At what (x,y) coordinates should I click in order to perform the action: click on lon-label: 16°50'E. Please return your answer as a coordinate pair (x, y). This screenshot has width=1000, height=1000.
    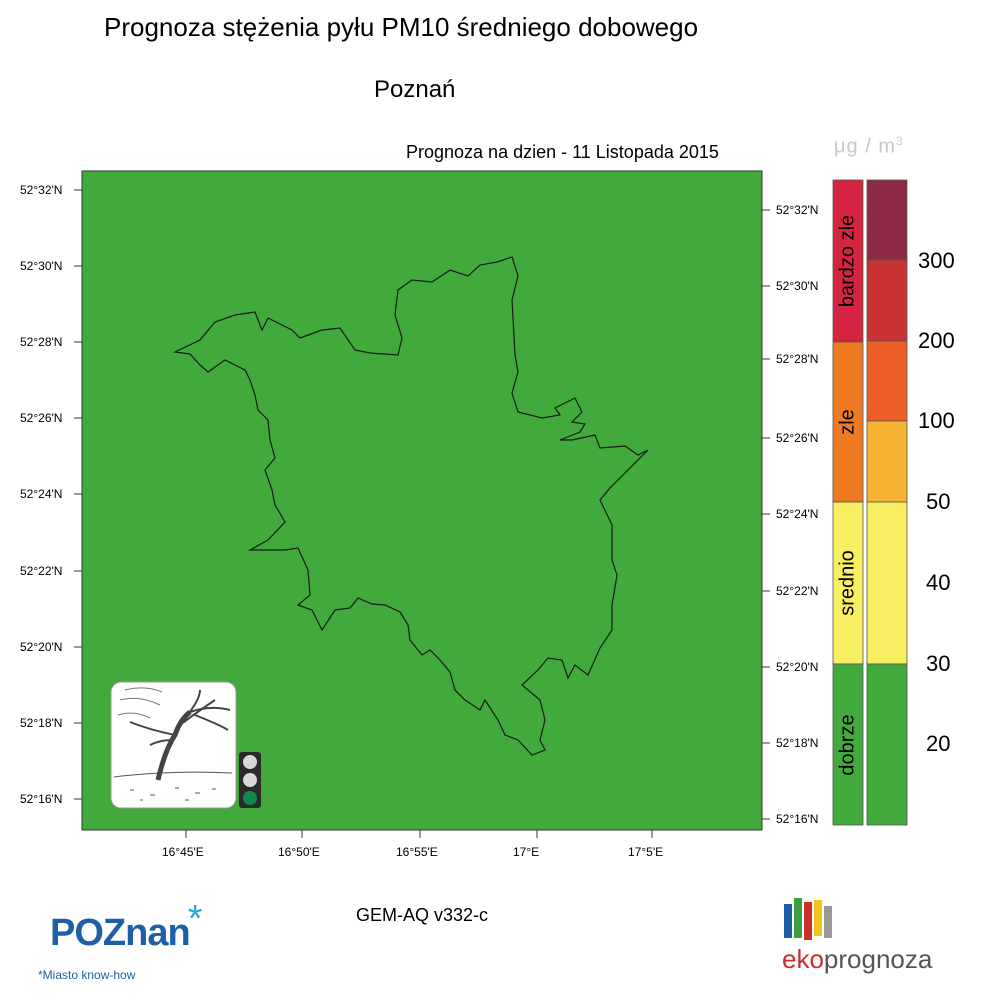
    Looking at the image, I should click on (299, 852).